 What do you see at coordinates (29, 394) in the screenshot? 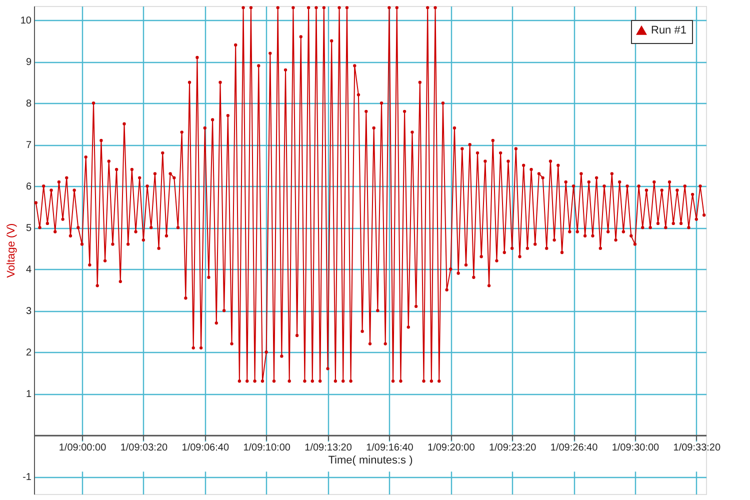
I see `y-tick-label: 1` at bounding box center [29, 394].